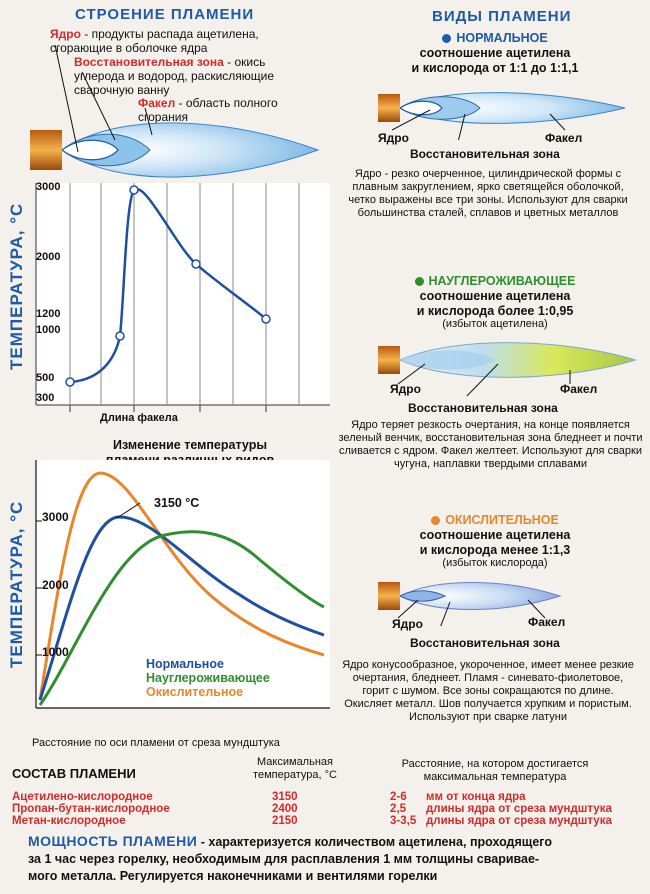 The height and width of the screenshot is (894, 650). I want to click on y-axis-label-2: ТЕМПЕРАТУРА, °С, so click(16, 584).